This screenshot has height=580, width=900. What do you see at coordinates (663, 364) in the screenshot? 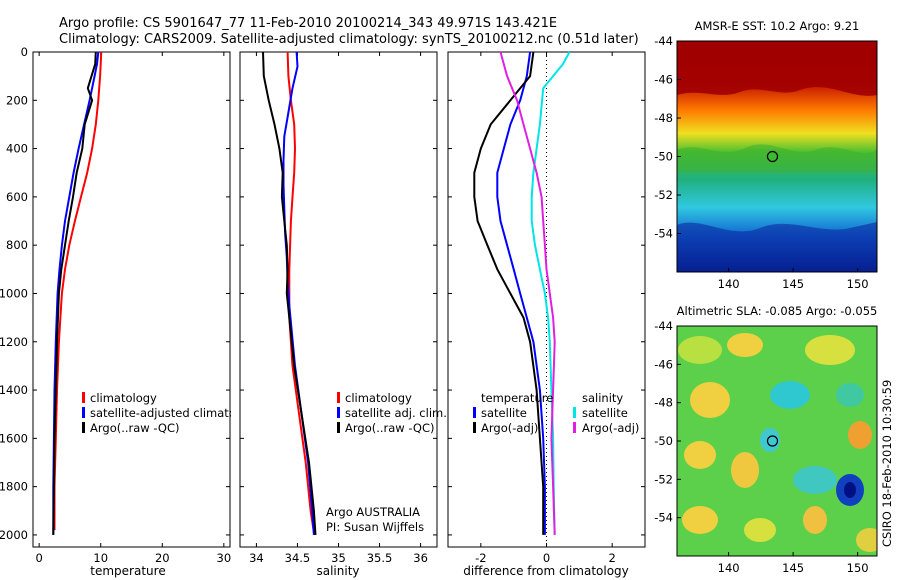
I see `y-tick-label: -46` at bounding box center [663, 364].